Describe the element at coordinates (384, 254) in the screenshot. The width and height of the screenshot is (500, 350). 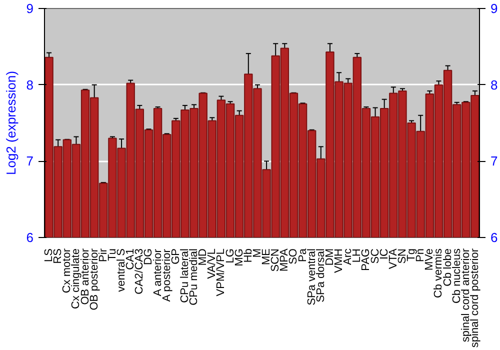
I see `x-tick-label: IC` at that location.